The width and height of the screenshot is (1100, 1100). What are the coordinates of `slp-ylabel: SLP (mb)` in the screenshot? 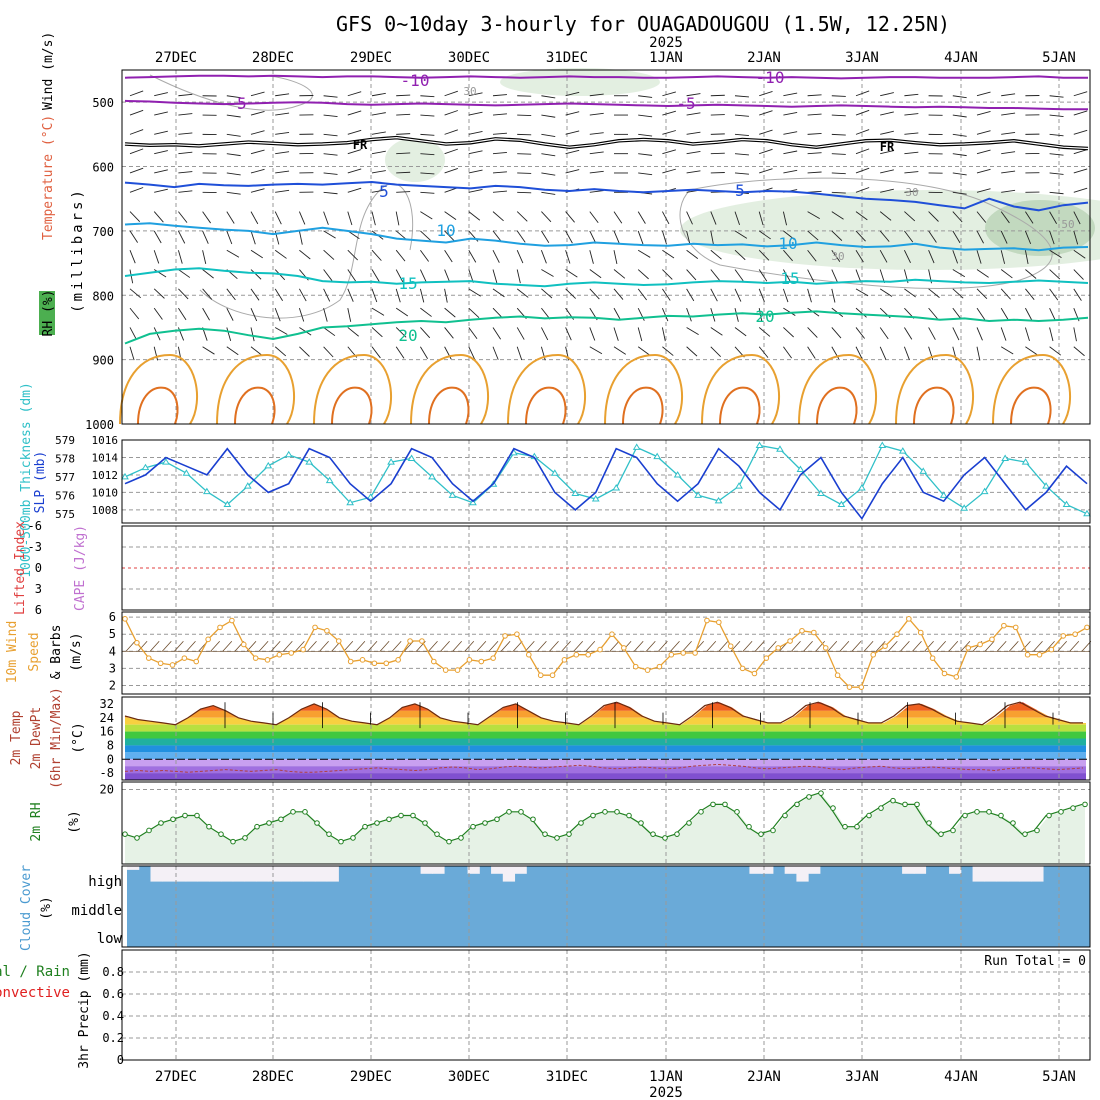 It's located at (40, 482).